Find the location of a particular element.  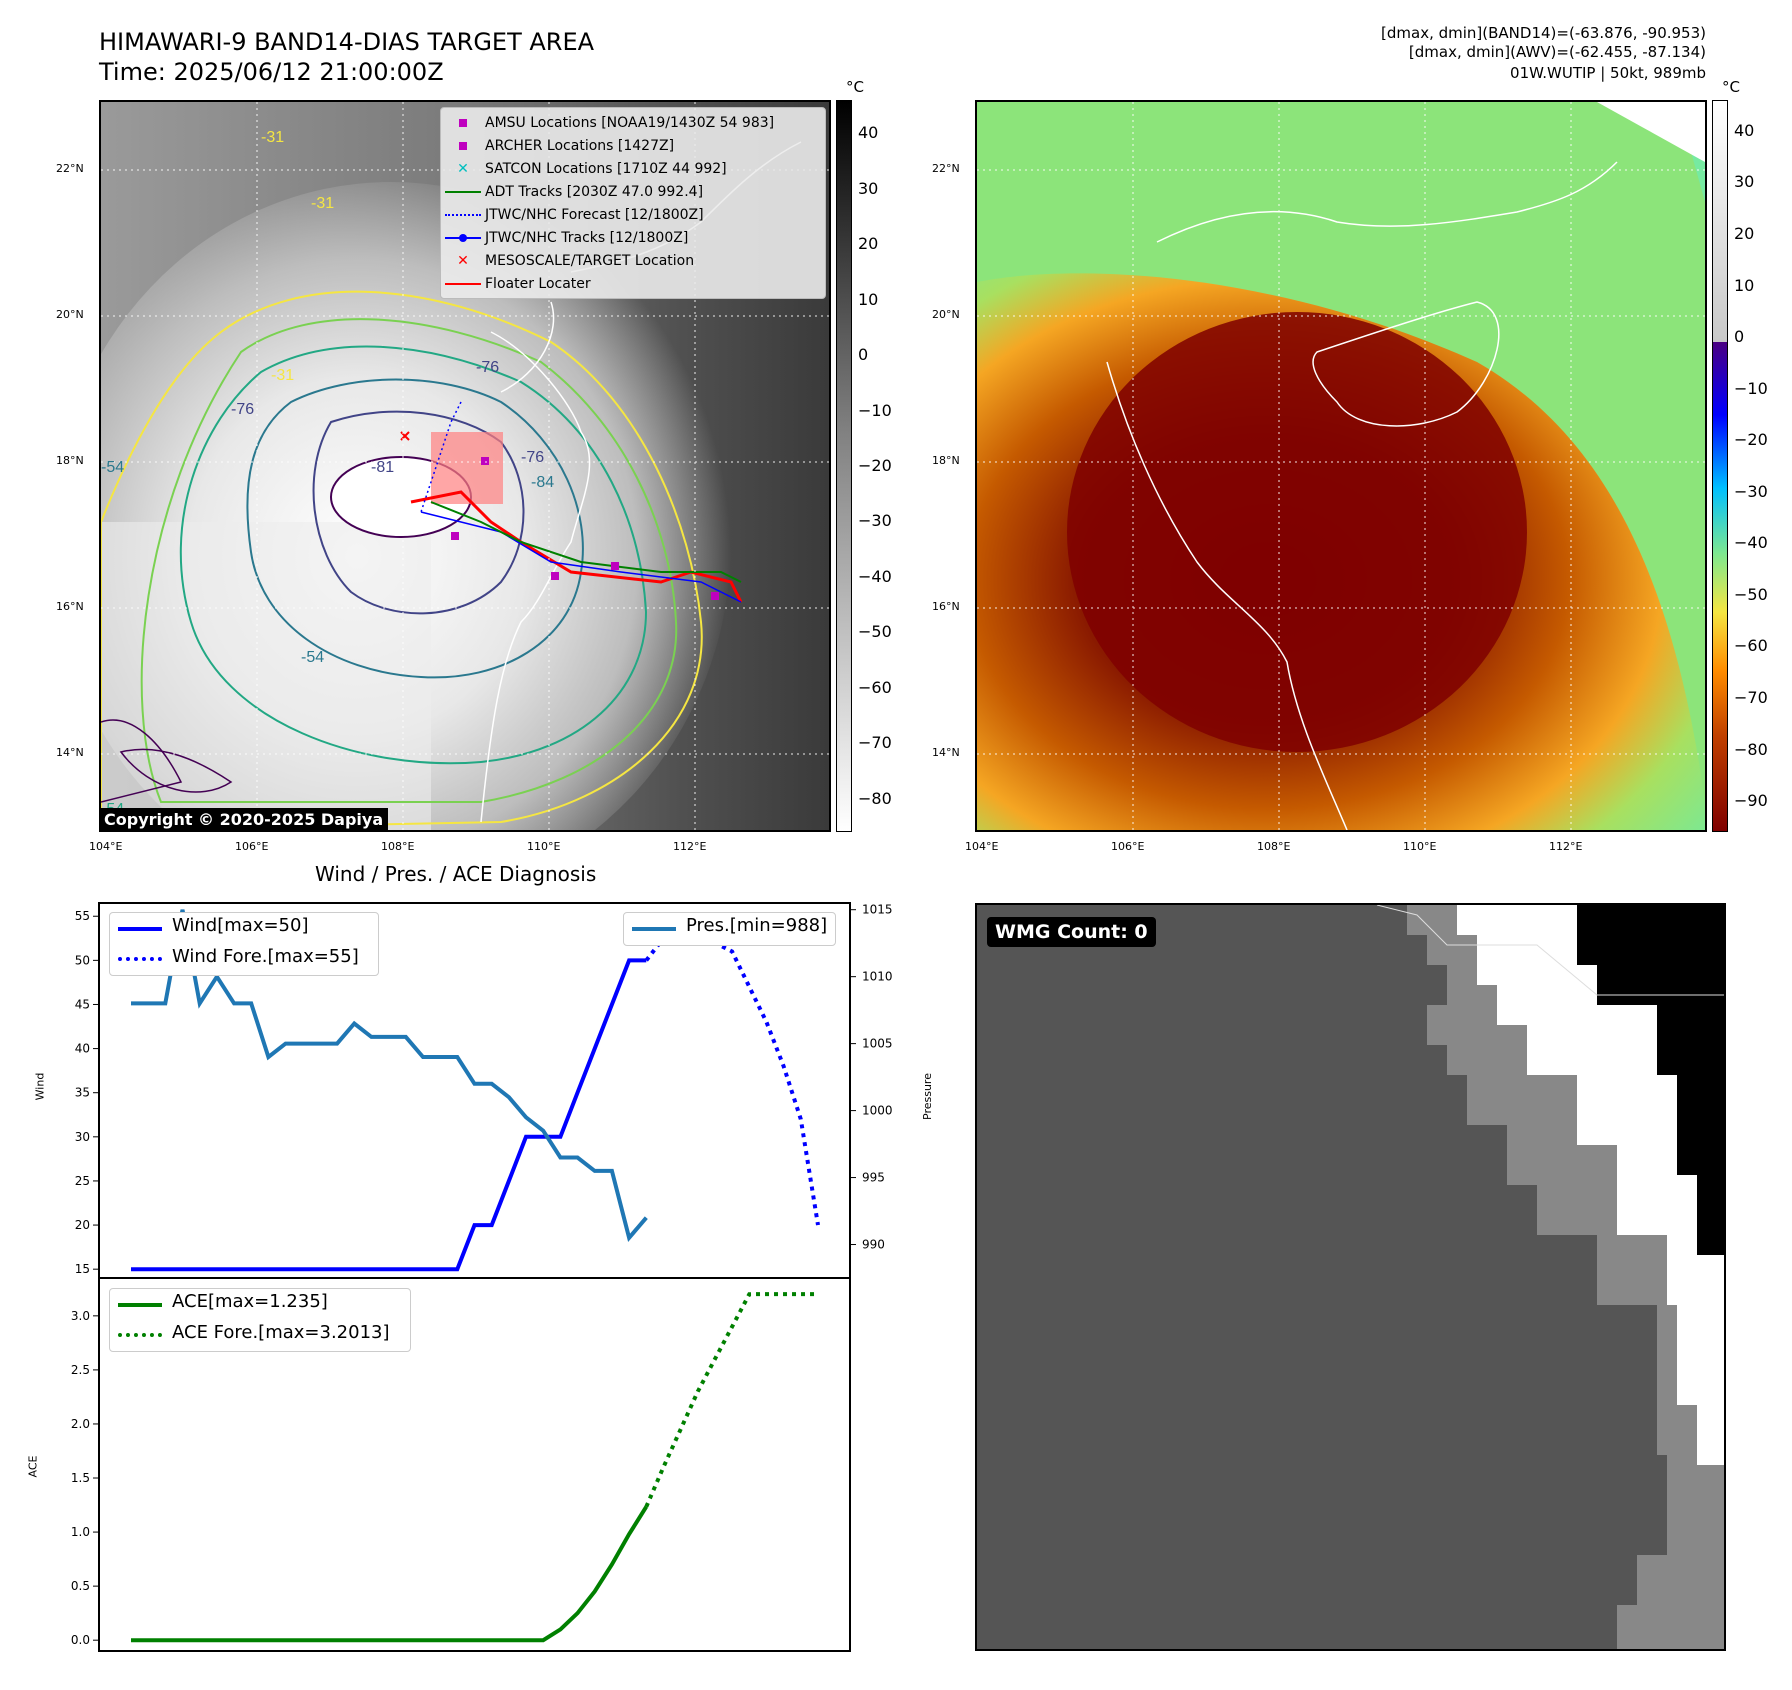

diag-band14: [dmax, dmin](BAND14)=(-63.876, -90.953) is located at coordinates (1543, 33).